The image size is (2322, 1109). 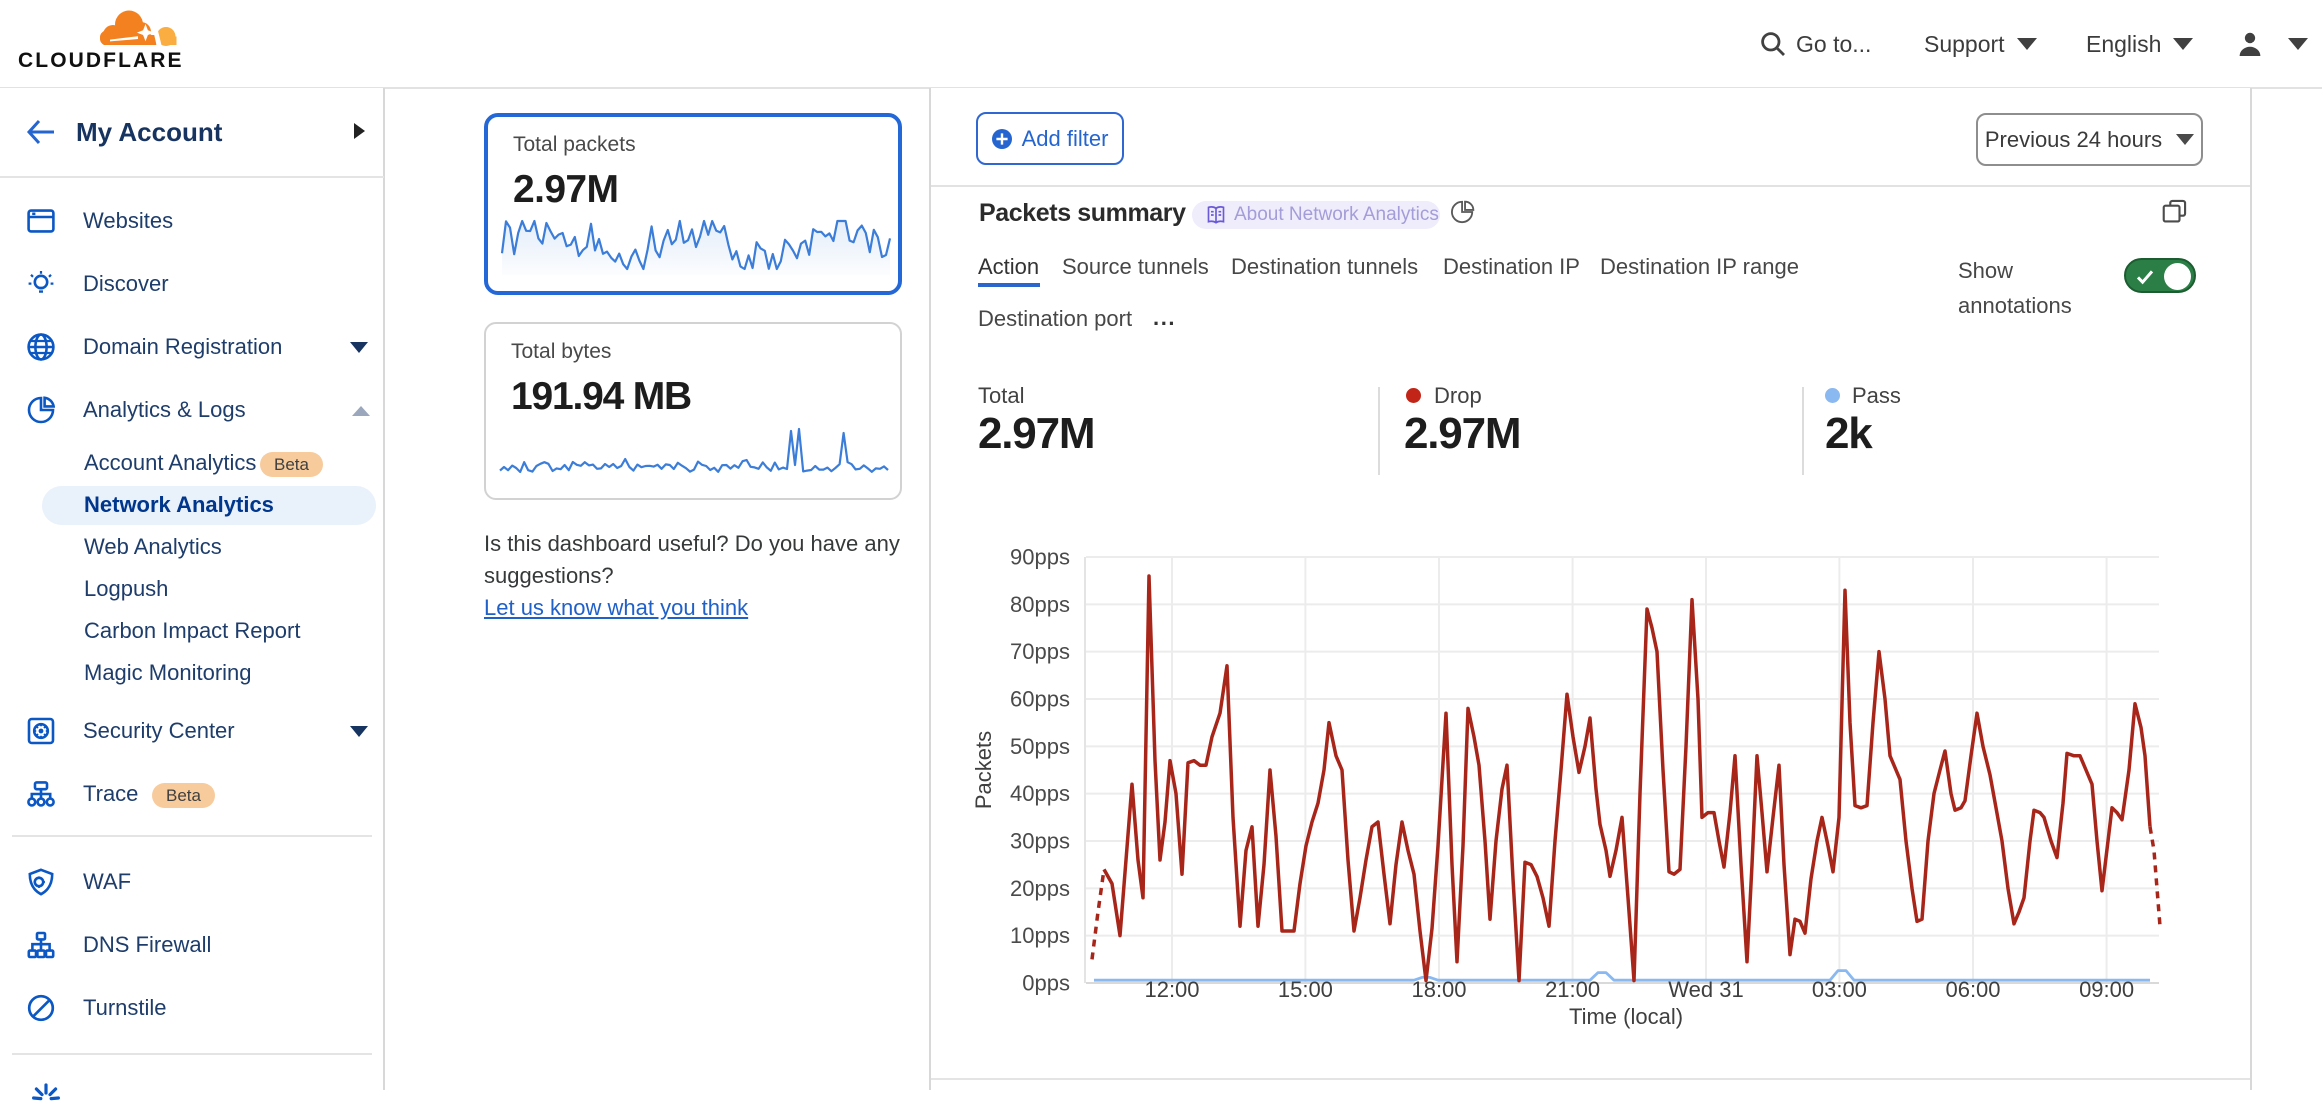 What do you see at coordinates (1040, 888) in the screenshot?
I see `svg-text: 20pps` at bounding box center [1040, 888].